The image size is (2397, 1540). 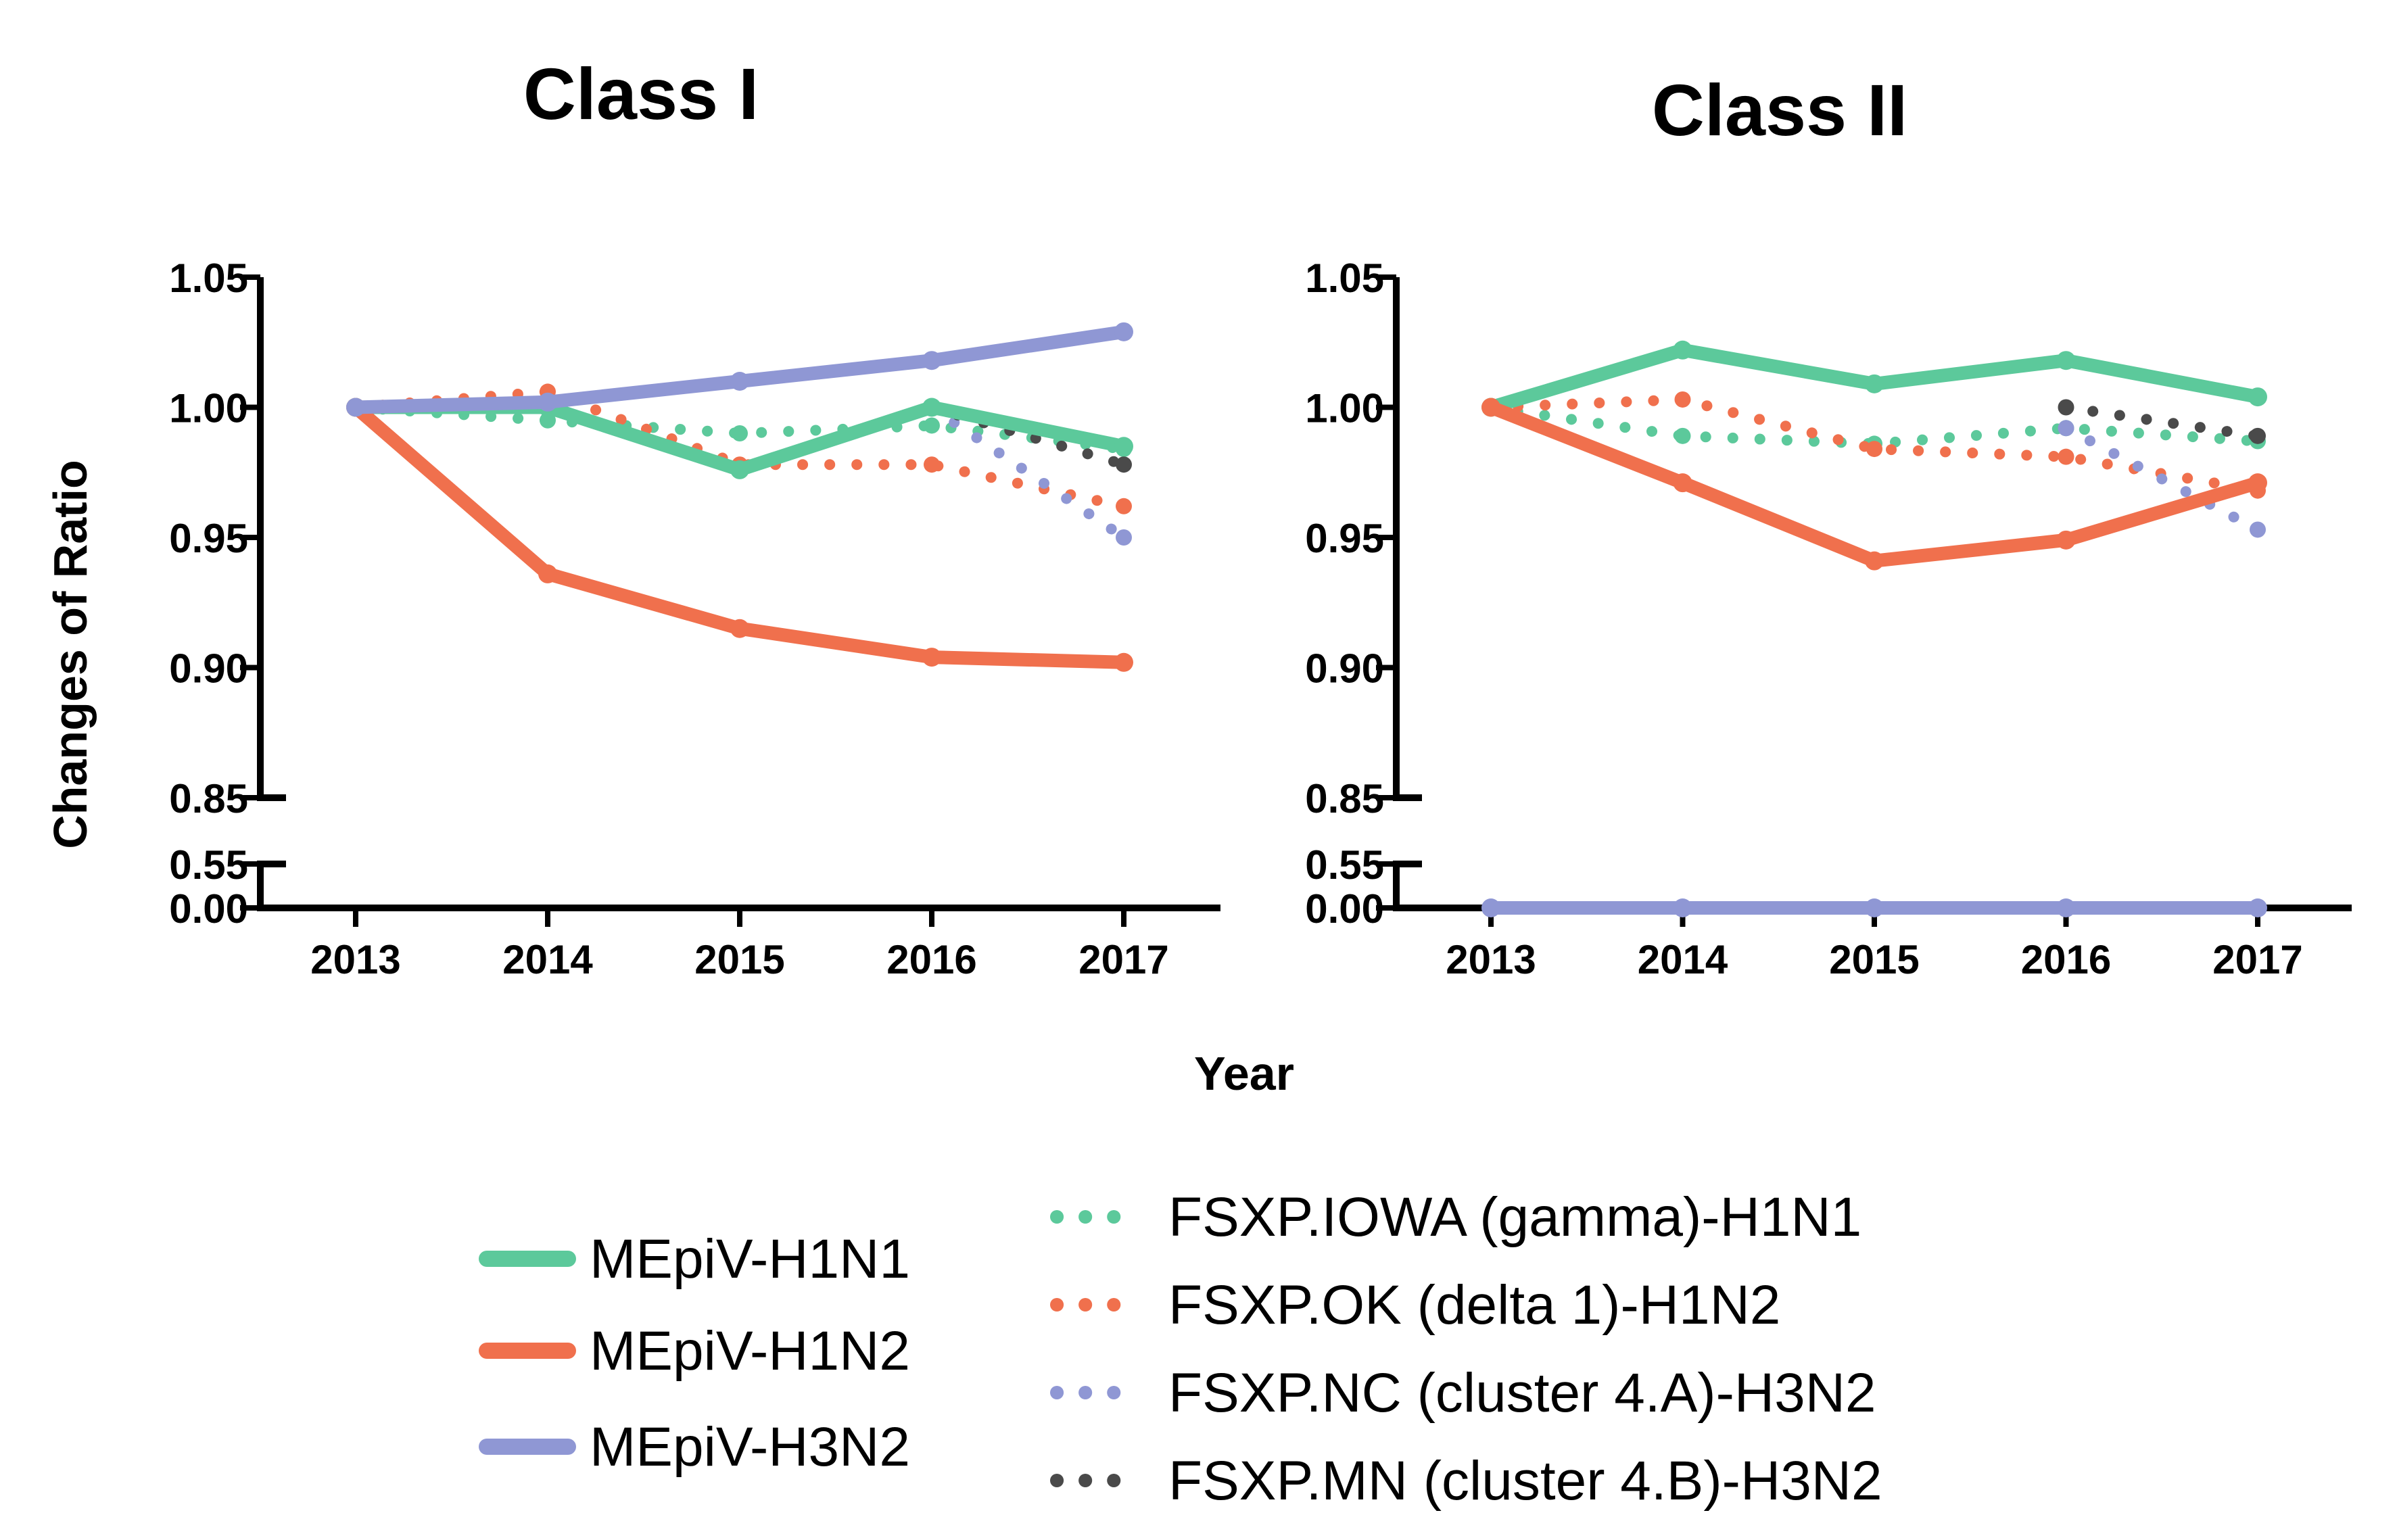 I want to click on x-axis-title: Year, so click(x=1244, y=1073).